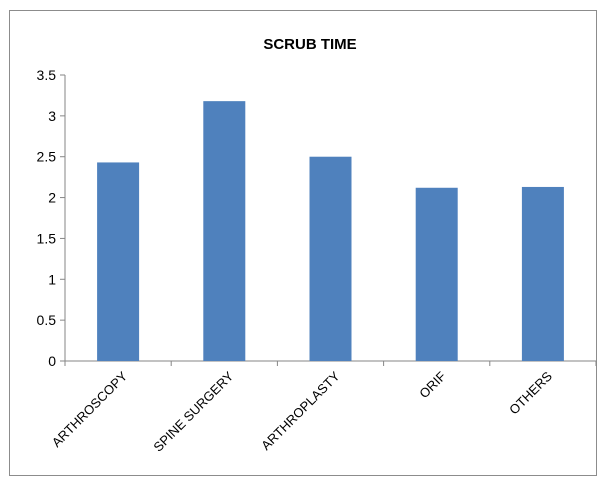  I want to click on y-tick-label: 1.5, so click(47, 238).